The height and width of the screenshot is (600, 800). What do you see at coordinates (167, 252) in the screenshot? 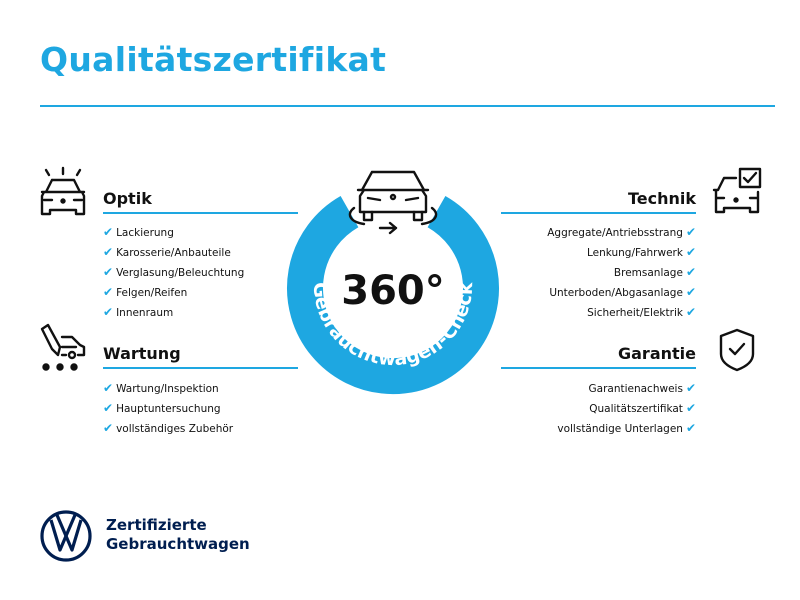
I see `list-item: ✔ Karosserie/Anbauteile` at bounding box center [167, 252].